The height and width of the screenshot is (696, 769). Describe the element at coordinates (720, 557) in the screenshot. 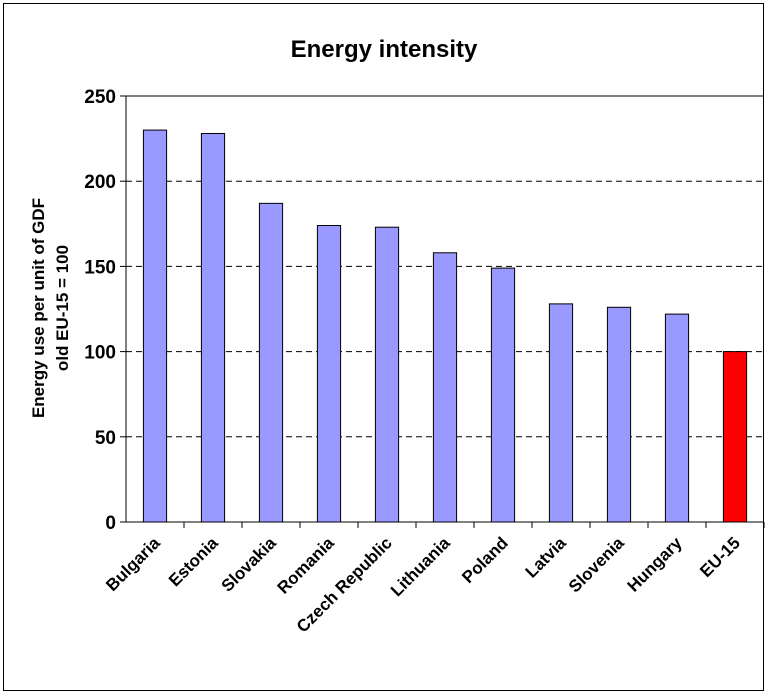

I see `x-category-label: EU-15` at that location.